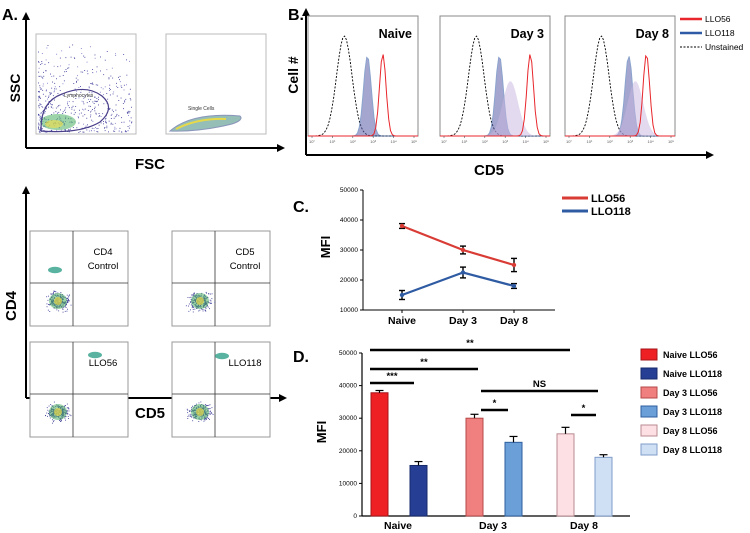 Image resolution: width=750 pixels, height=533 pixels. I want to click on histogram-tick-label: 10³, so click(630, 141).